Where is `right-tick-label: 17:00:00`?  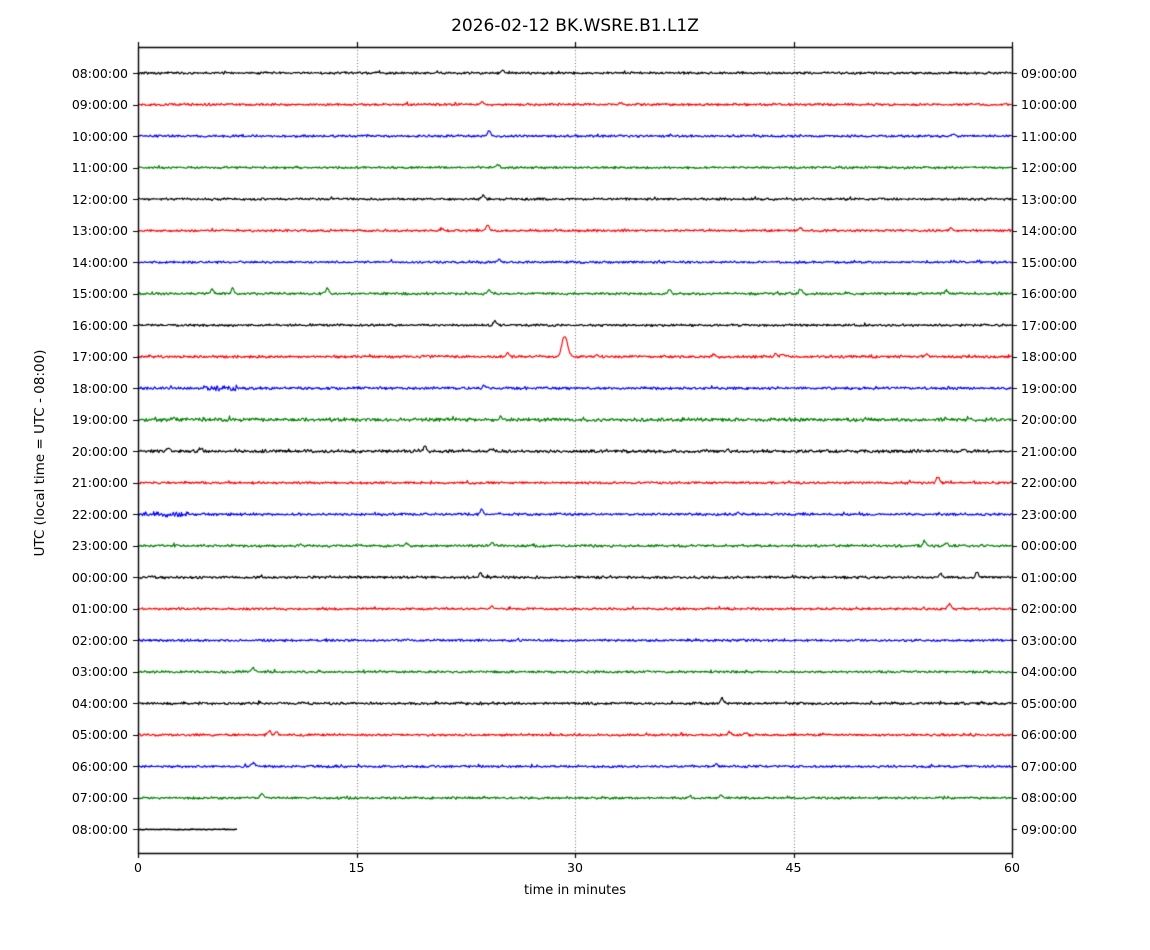 right-tick-label: 17:00:00 is located at coordinates (1049, 325).